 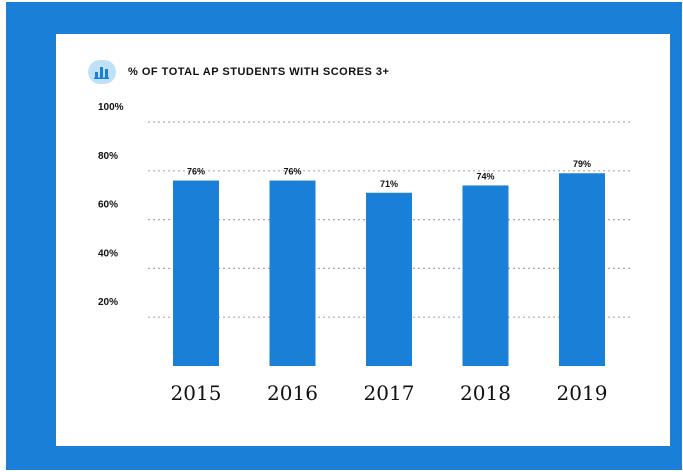 I want to click on chart-header: % OF TOTAL AP STUDENTS WITH SCORES 3+, so click(x=238, y=72).